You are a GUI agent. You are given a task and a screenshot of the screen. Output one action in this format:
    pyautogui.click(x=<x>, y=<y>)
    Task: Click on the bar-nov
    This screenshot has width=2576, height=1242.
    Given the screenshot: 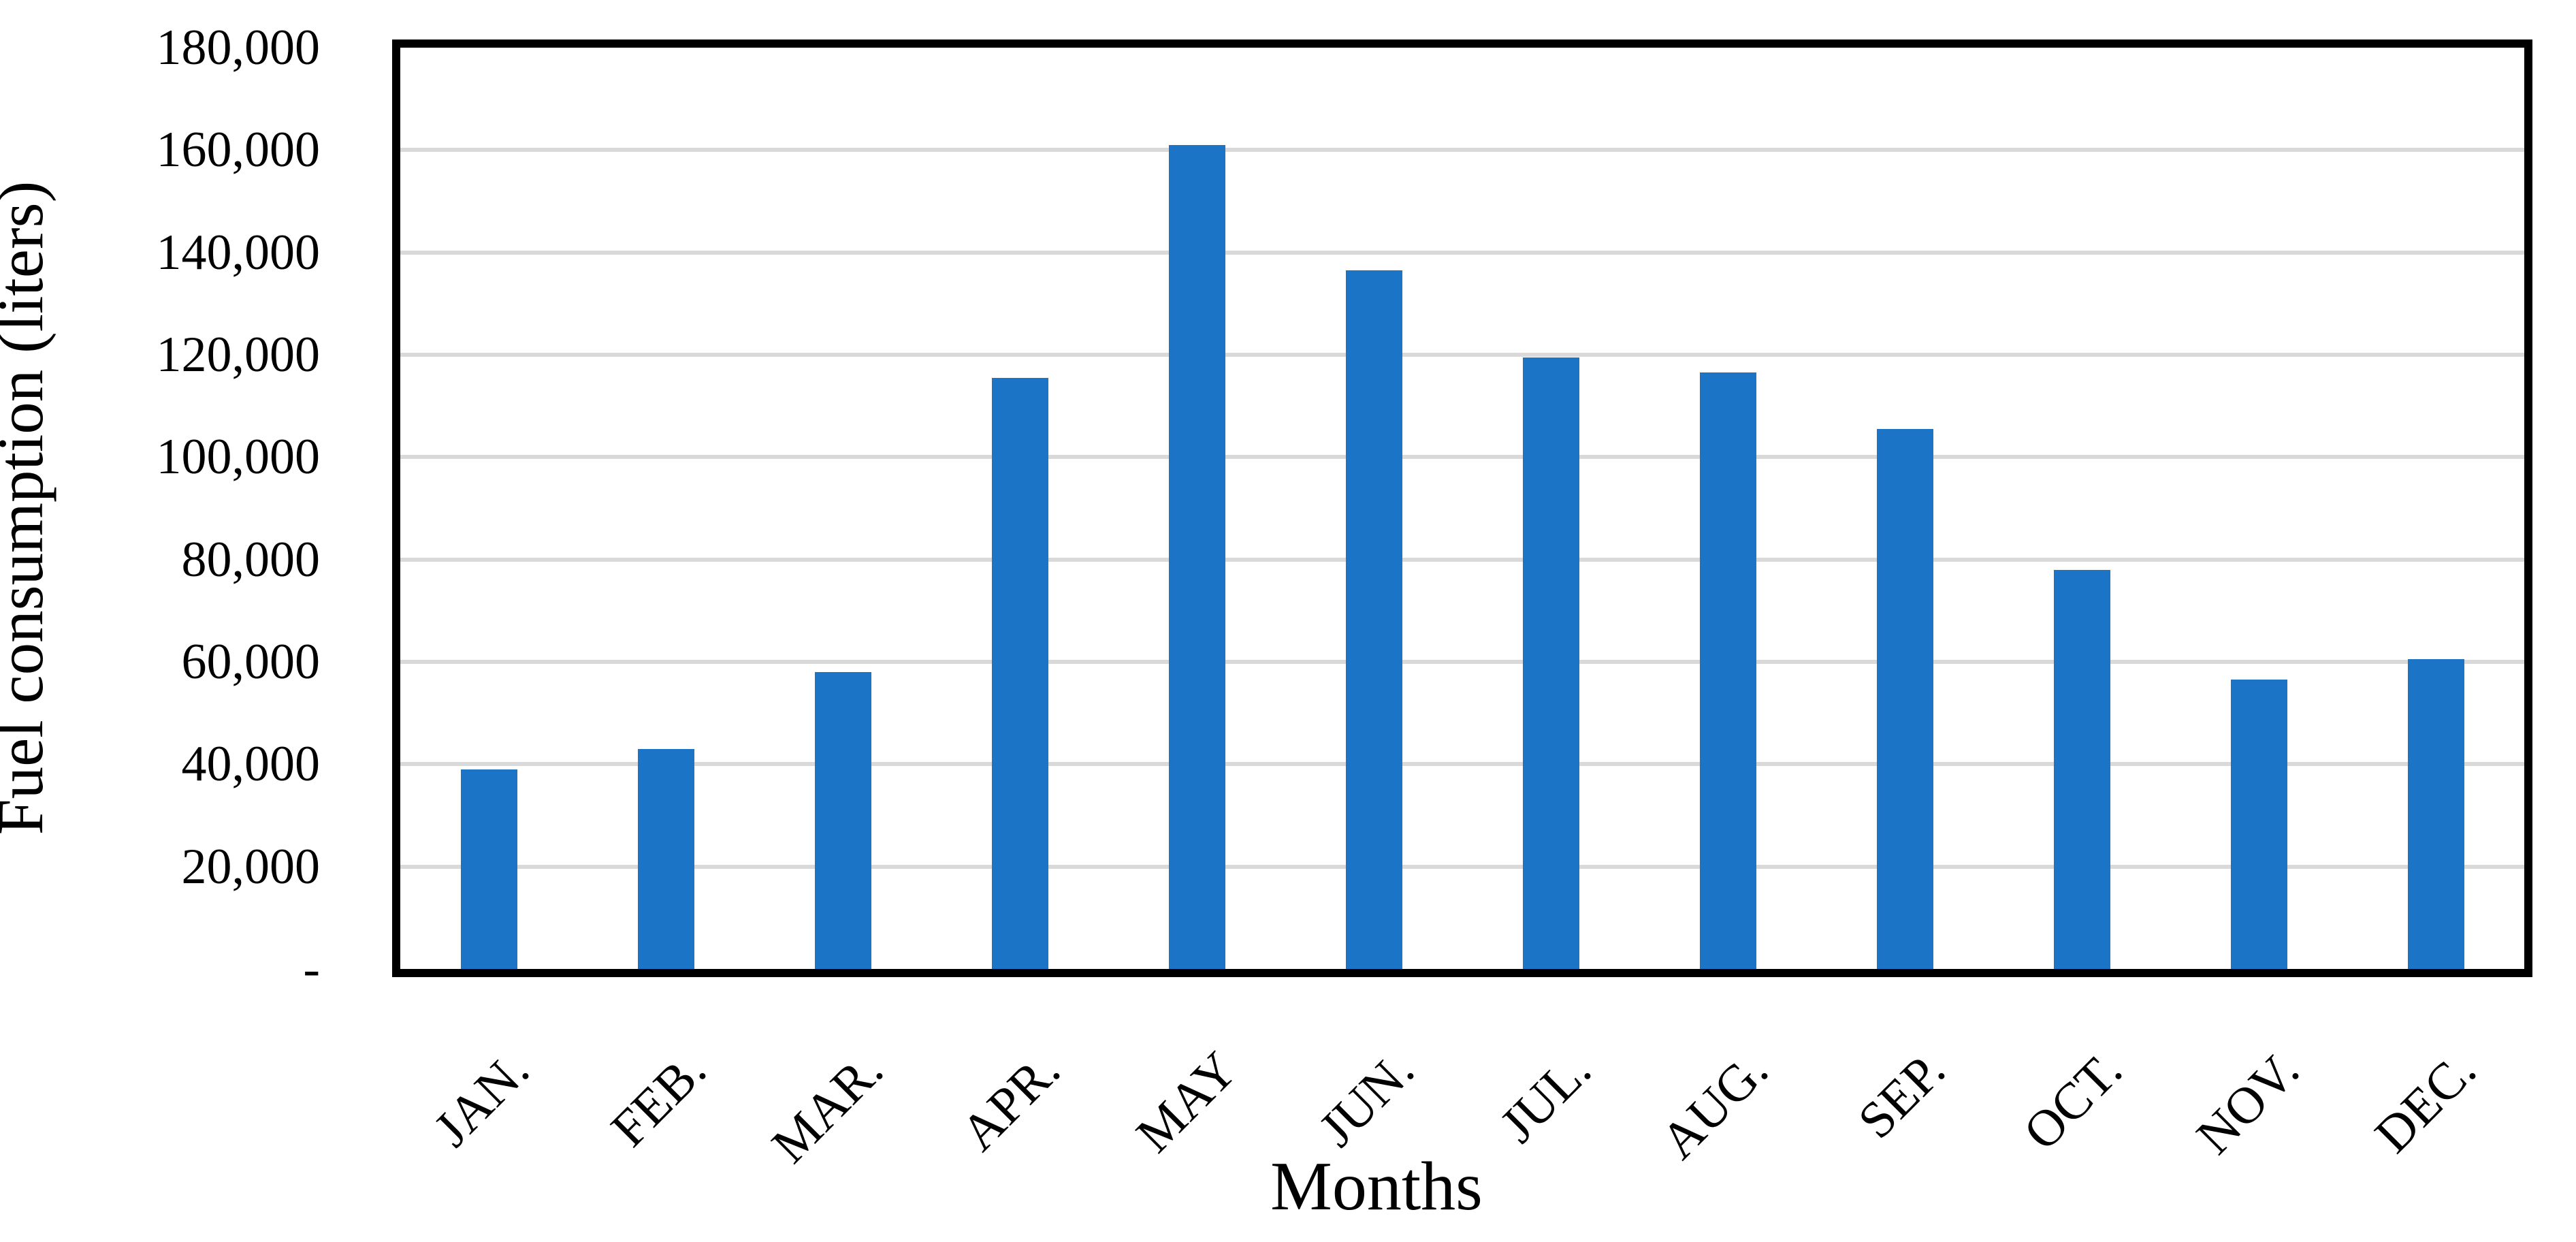 What is the action you would take?
    pyautogui.click(x=2258, y=825)
    